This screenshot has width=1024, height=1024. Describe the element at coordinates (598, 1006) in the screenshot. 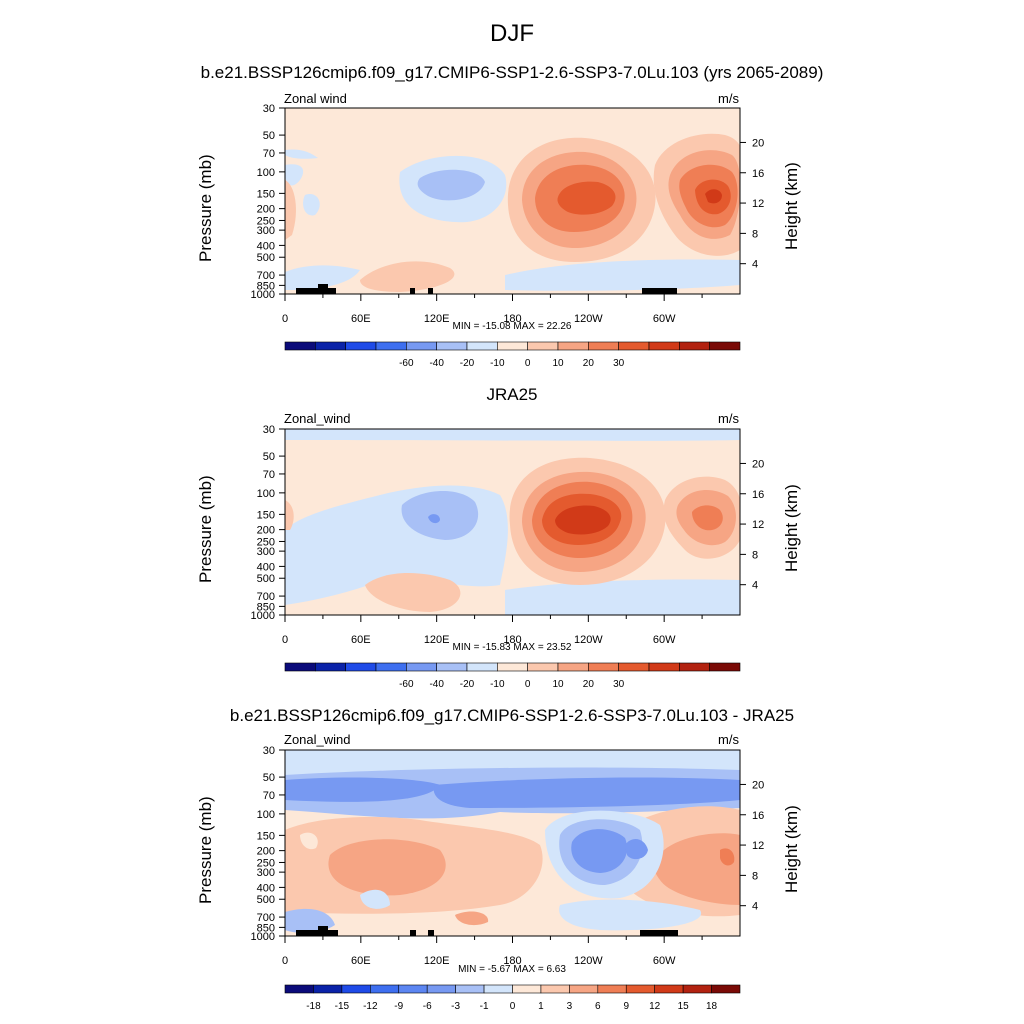

I see `colorbar-label: 6` at that location.